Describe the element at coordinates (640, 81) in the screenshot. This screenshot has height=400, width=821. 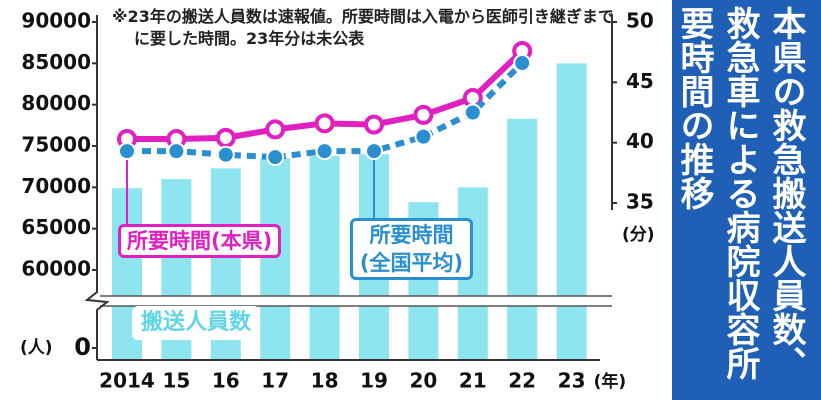
I see `y2-tick-label: 45` at that location.